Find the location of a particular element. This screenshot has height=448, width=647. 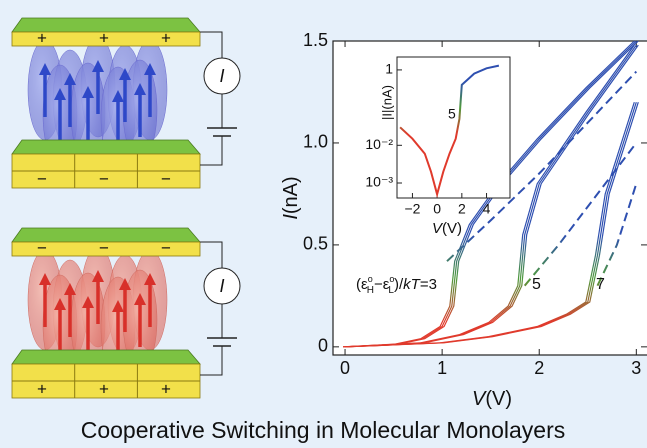

x-axis-label: V(V) is located at coordinates (492, 399).